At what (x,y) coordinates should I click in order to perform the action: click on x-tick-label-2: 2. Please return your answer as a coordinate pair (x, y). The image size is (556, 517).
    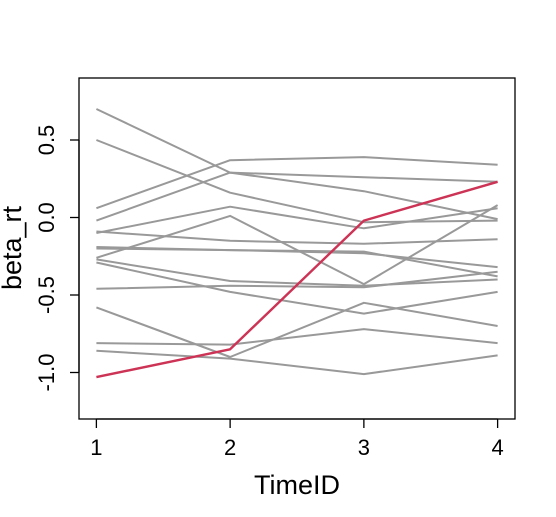
    Looking at the image, I should click on (230, 447).